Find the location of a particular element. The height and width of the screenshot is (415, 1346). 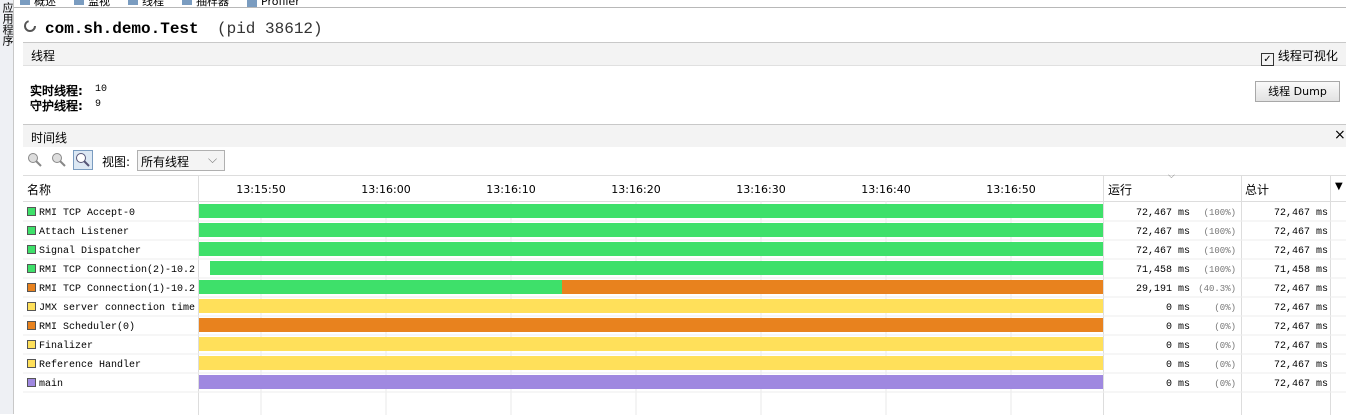

thread-name: RMI TCP Connection(2)-10.2 is located at coordinates (117, 270).